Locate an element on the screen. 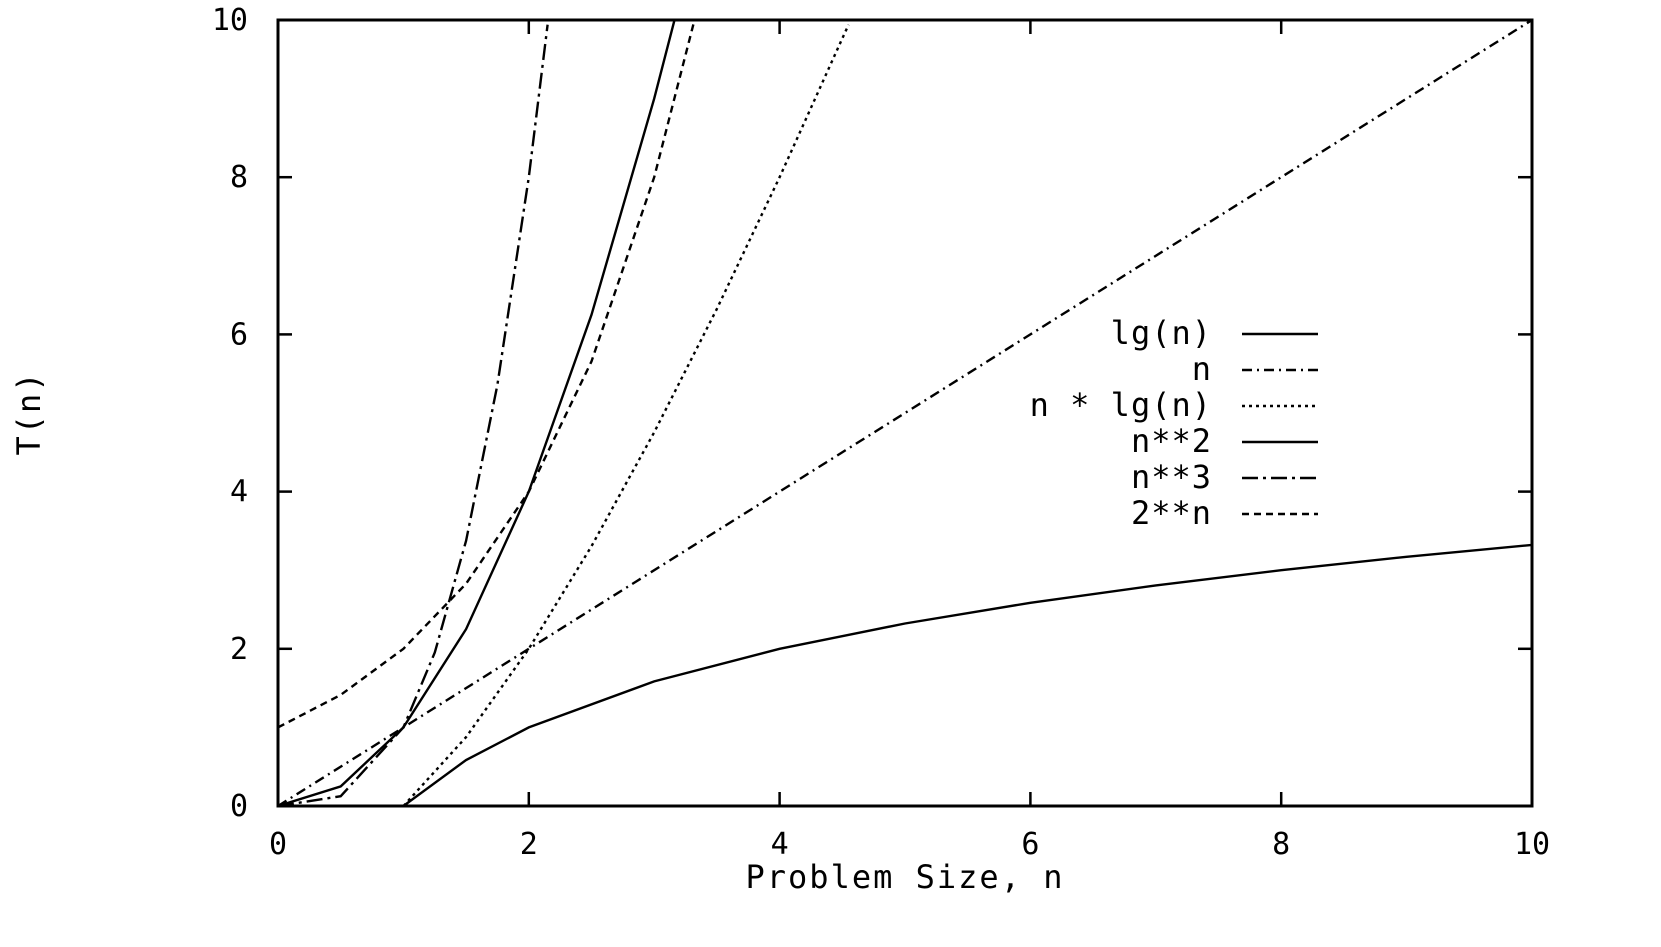  legend-label-n-3: n**3 is located at coordinates (1171, 477).